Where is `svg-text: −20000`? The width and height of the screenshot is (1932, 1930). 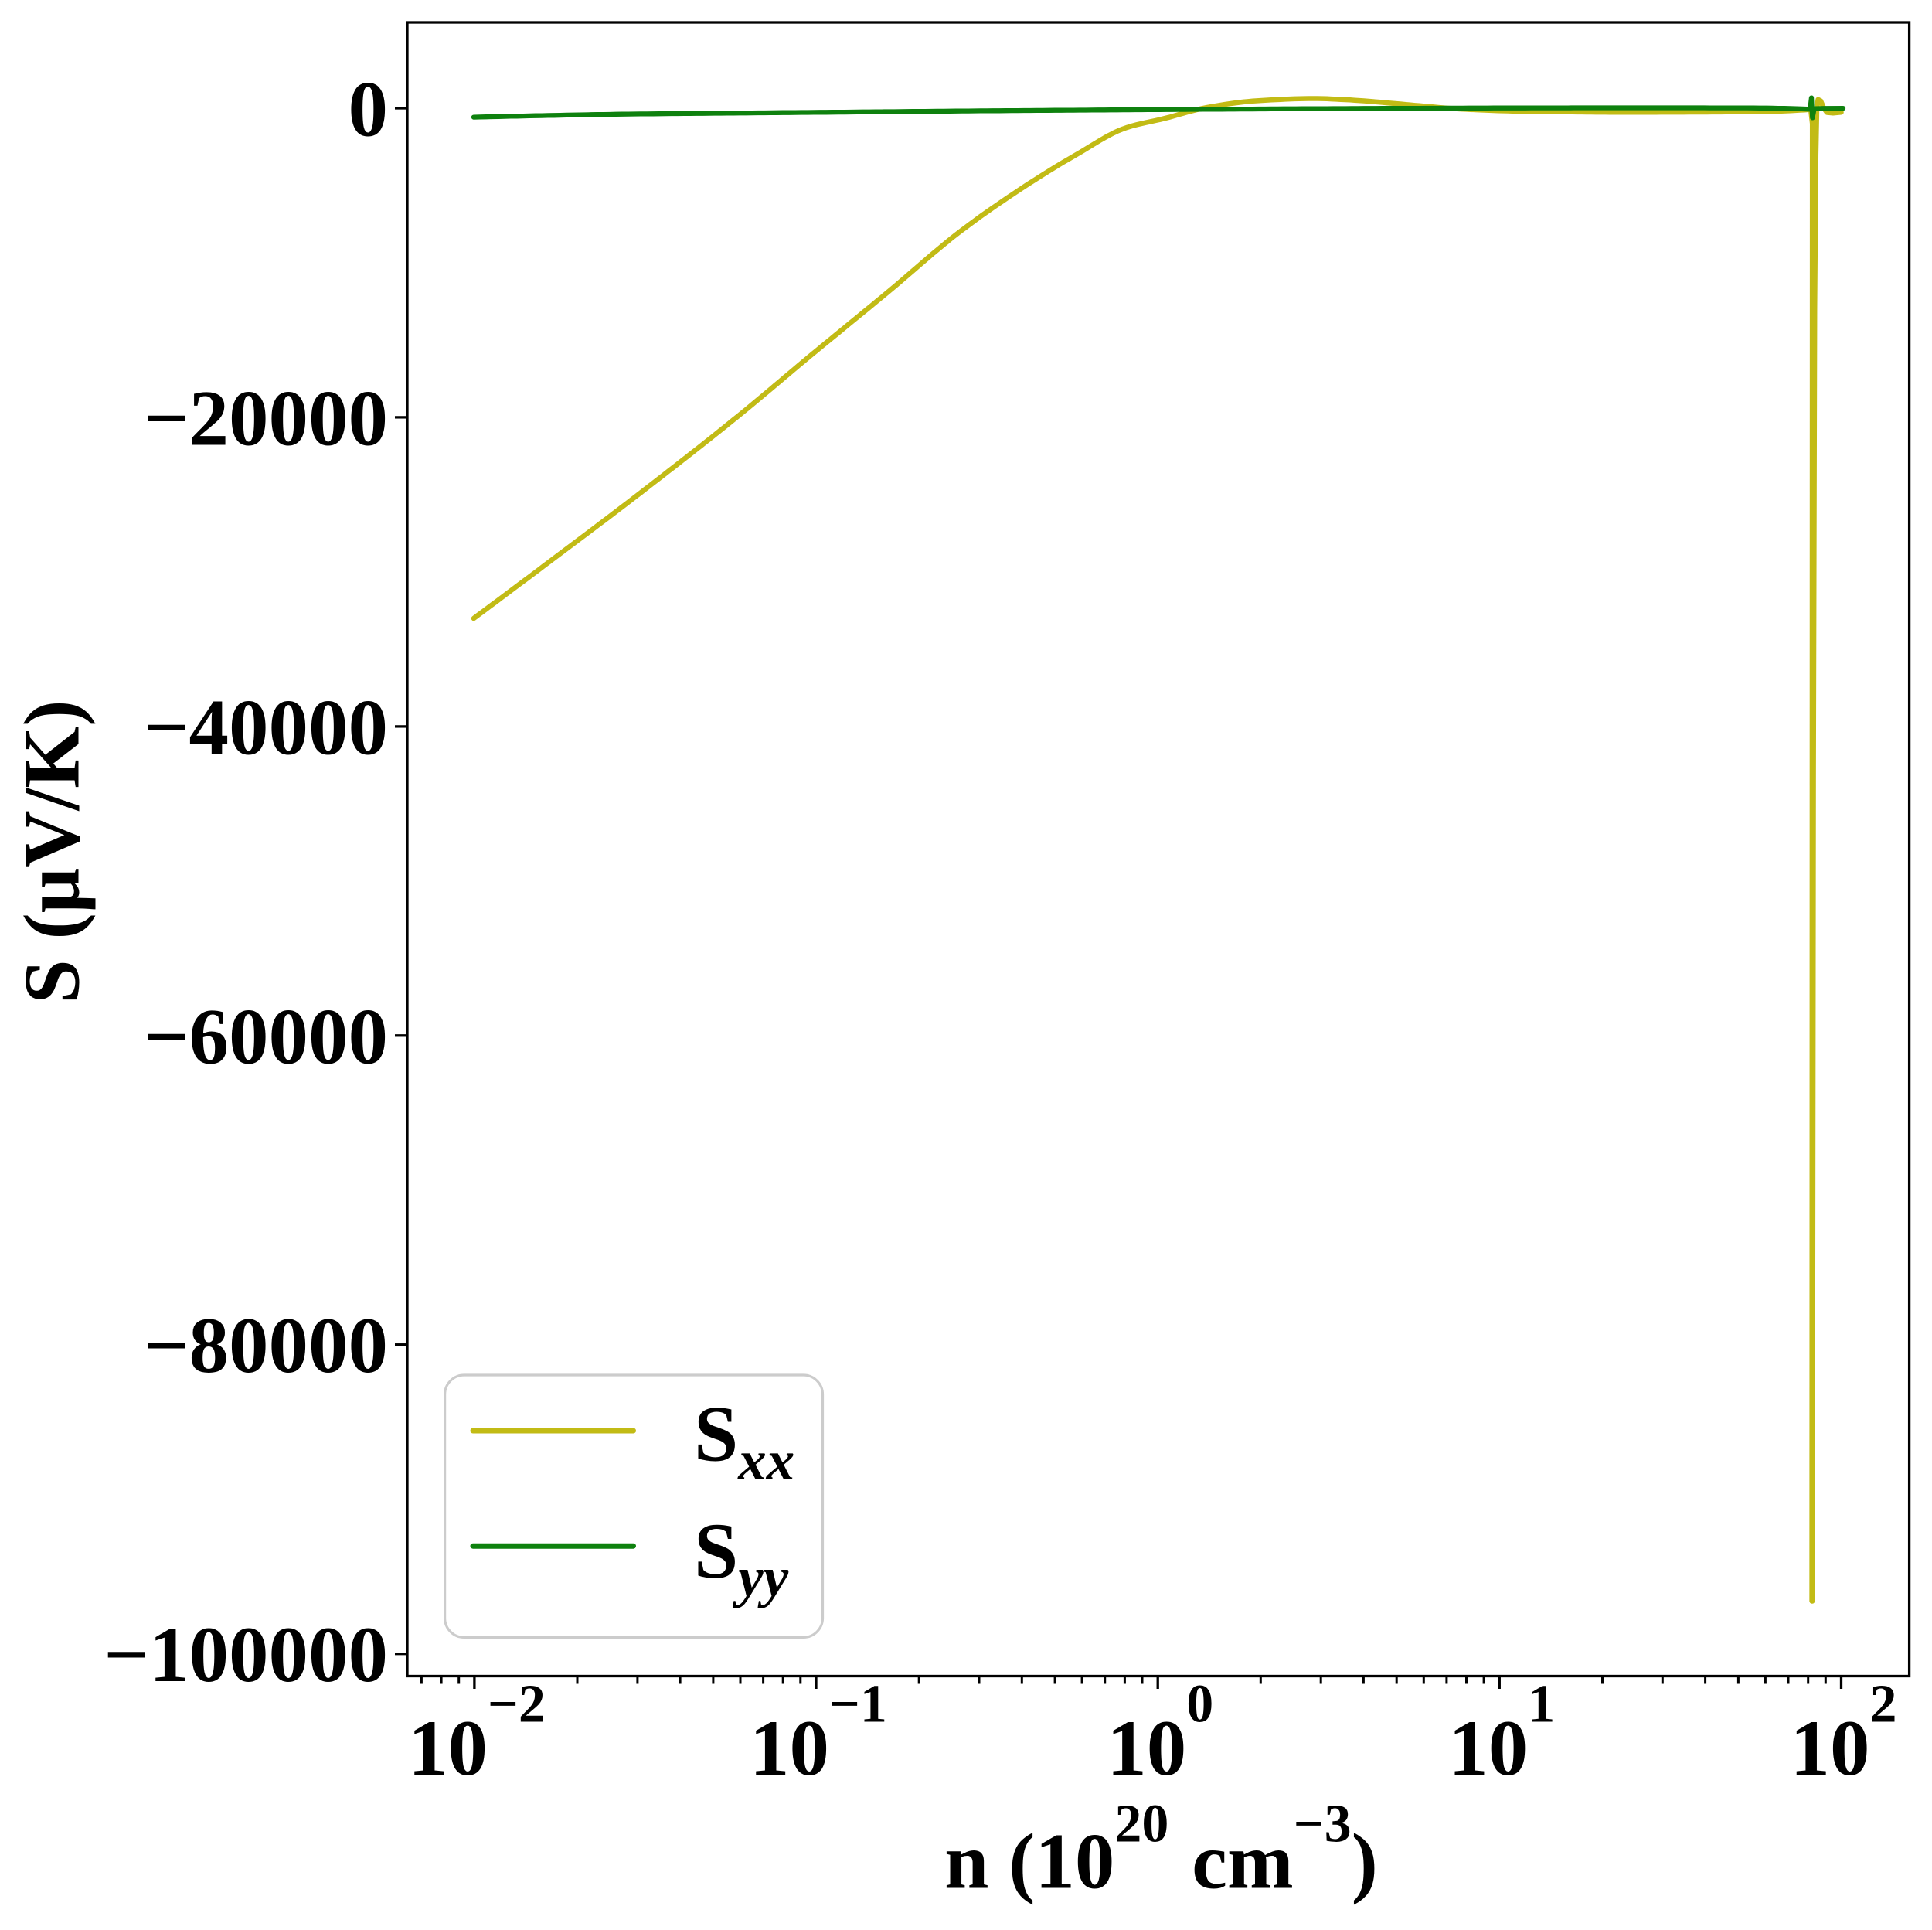
svg-text: −20000 is located at coordinates (266, 418).